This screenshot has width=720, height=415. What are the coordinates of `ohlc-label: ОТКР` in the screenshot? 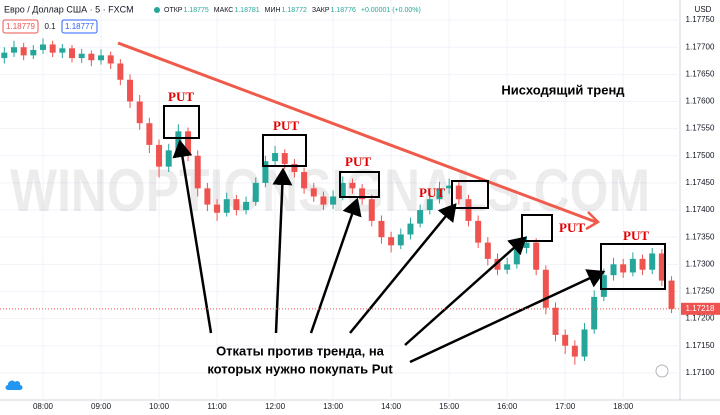 It's located at (173, 10).